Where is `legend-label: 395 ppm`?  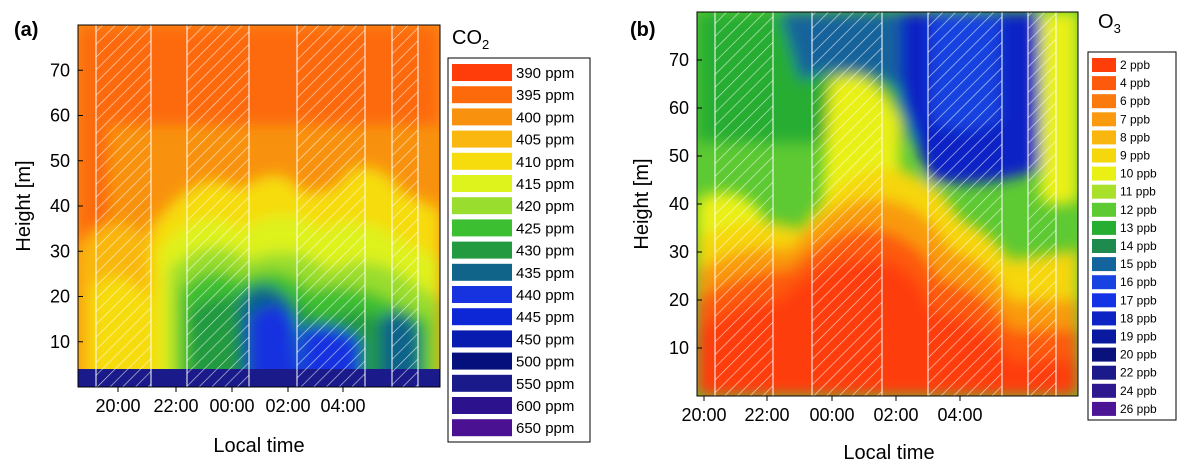
legend-label: 395 ppm is located at coordinates (545, 95).